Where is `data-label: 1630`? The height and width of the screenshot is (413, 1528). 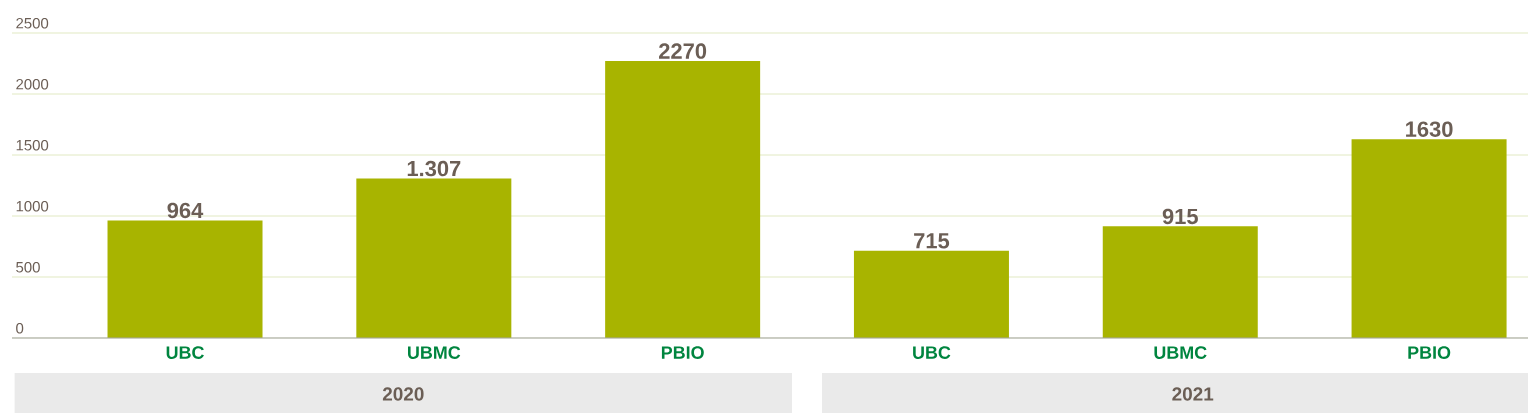 data-label: 1630 is located at coordinates (1429, 129).